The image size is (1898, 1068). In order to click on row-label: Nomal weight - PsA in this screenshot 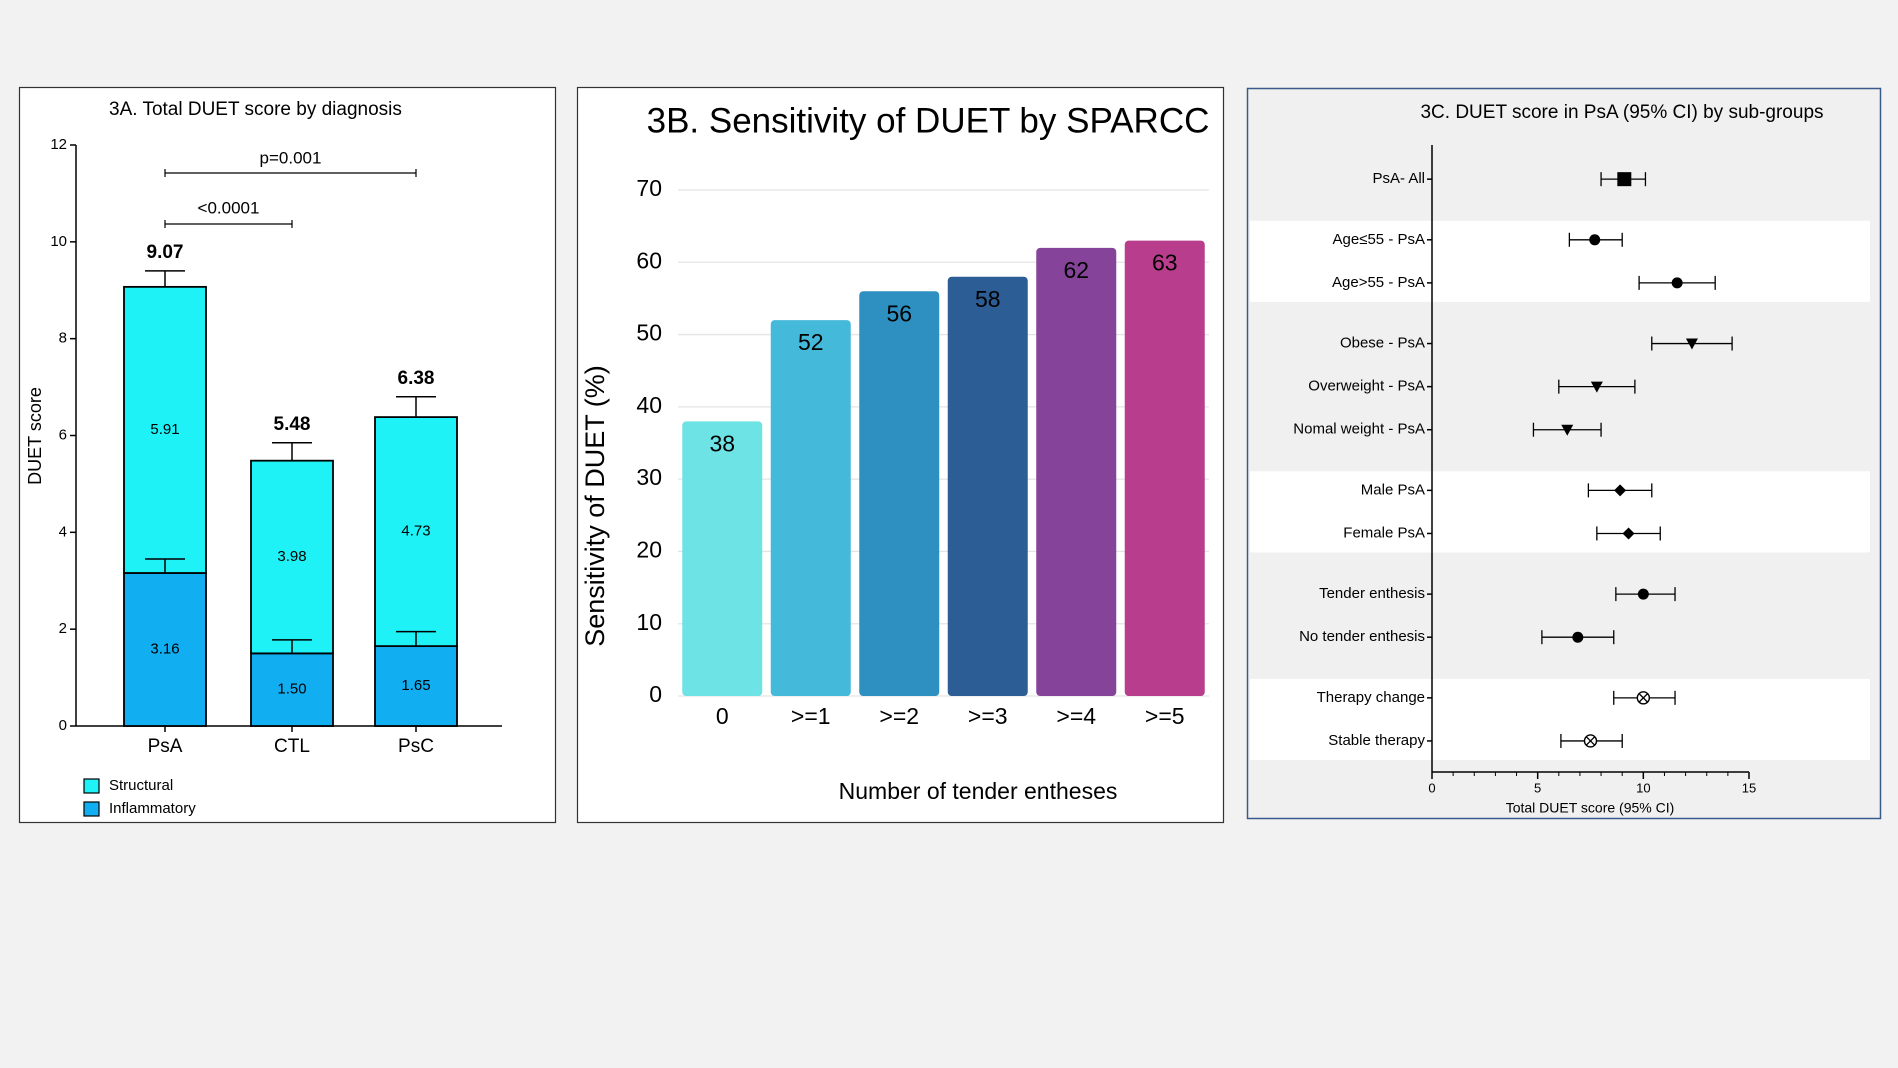, I will do `click(1359, 429)`.